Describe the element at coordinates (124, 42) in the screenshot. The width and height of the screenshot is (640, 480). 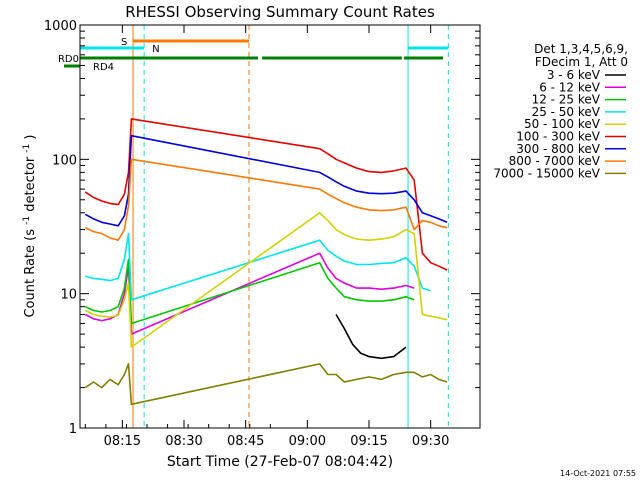
I see `flag-label-S: S` at that location.